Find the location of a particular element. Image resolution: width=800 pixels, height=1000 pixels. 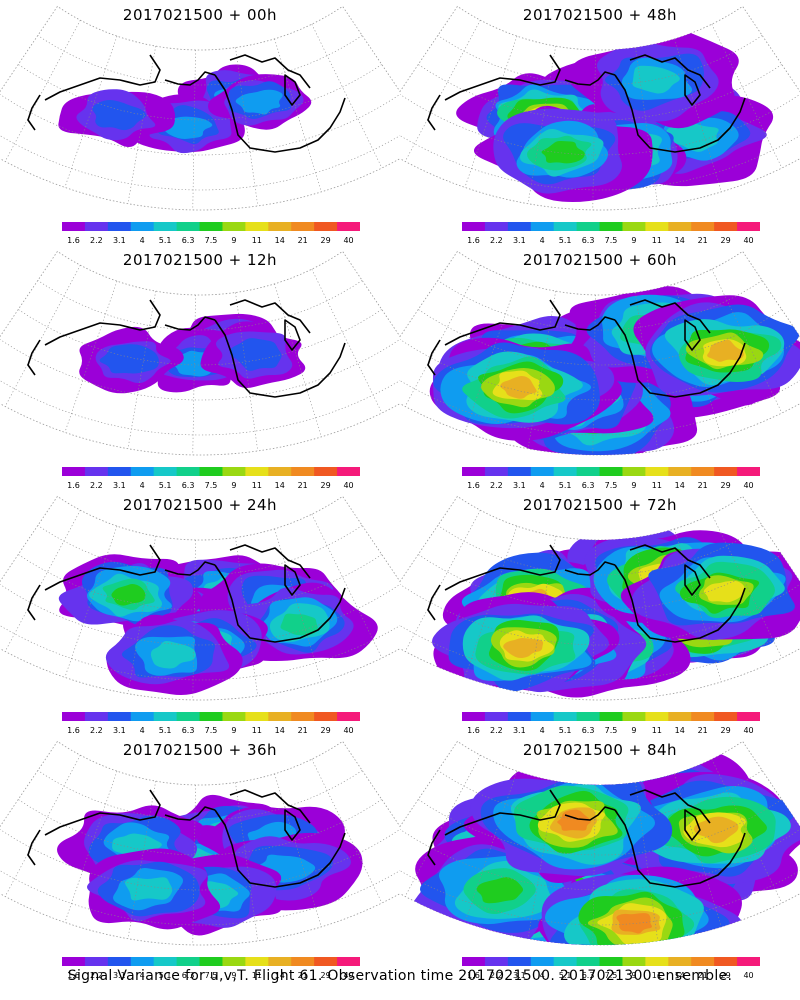

colorbar-tick-label: 40 is located at coordinates (748, 240).